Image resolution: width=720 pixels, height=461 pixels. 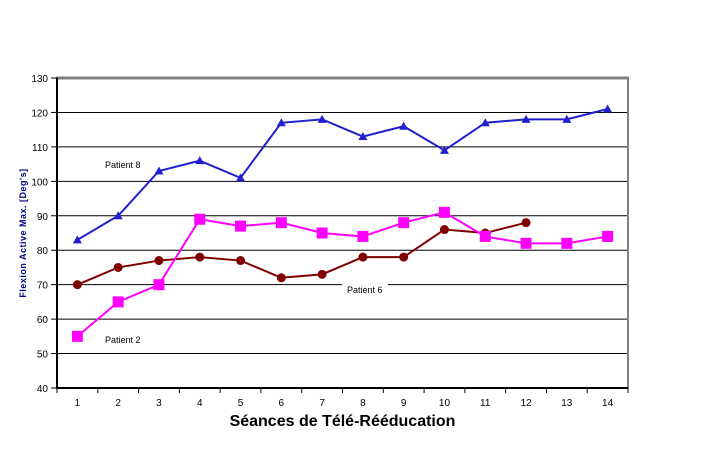 I want to click on x-tick-label-10: 10, so click(x=445, y=403).